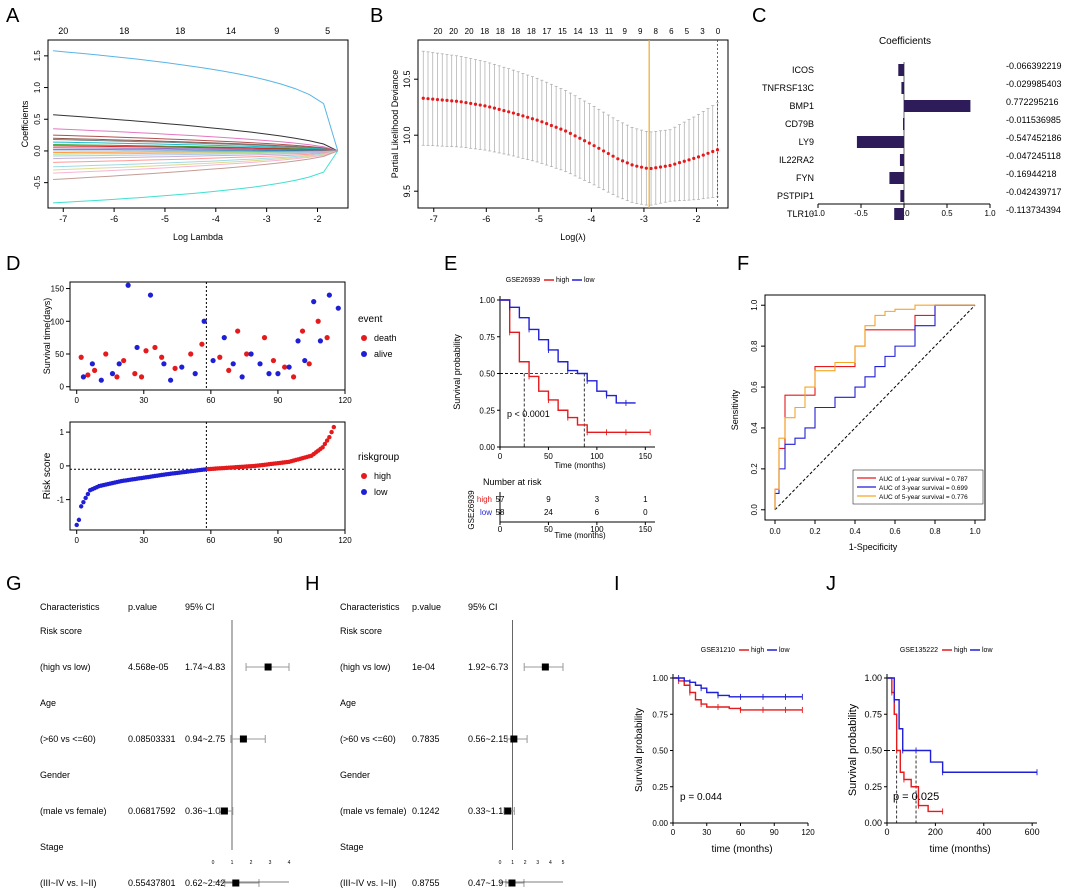 This screenshot has height=889, width=1065. What do you see at coordinates (904, 213) in the screenshot?
I see `x-tick-label-C: 0.0` at bounding box center [904, 213].